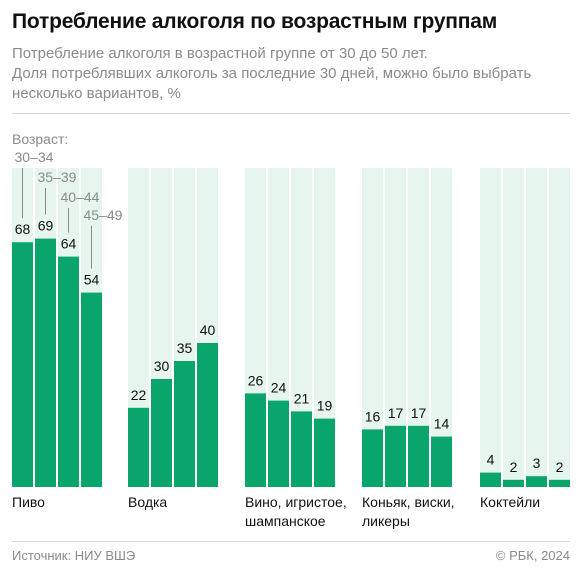 Image resolution: width=582 pixels, height=571 pixels. I want to click on bar-value-label: 19, so click(325, 406).